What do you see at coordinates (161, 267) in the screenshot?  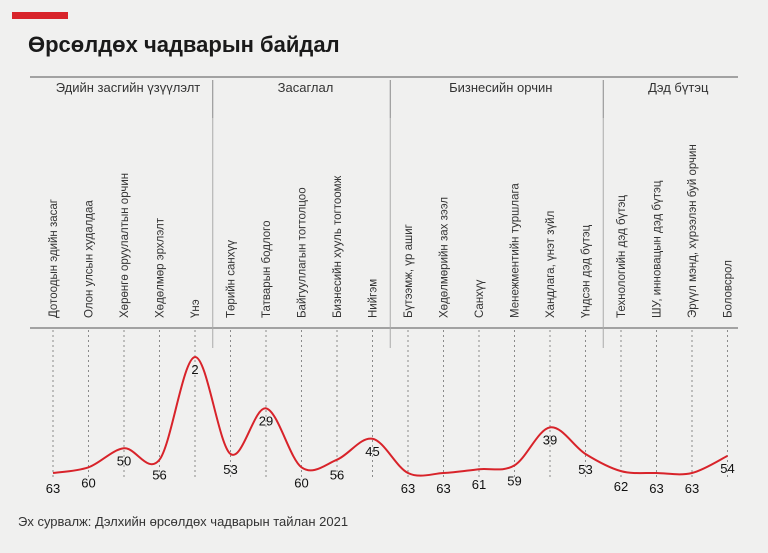 I see `category-label: Хөдөлмөр эрхлэлт` at bounding box center [161, 267].